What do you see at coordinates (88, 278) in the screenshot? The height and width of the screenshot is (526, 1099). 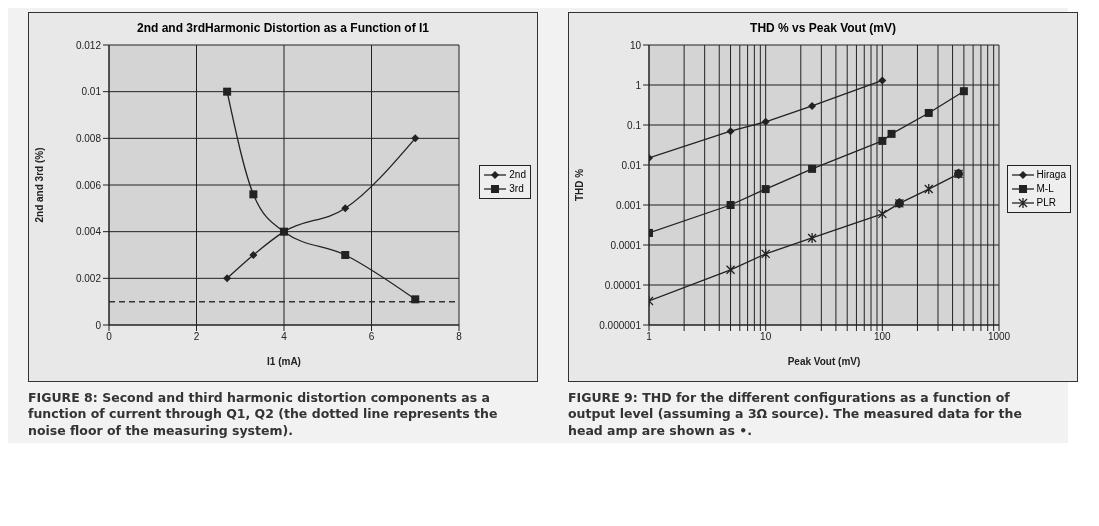 I see `y-tick-label: 0.002` at bounding box center [88, 278].